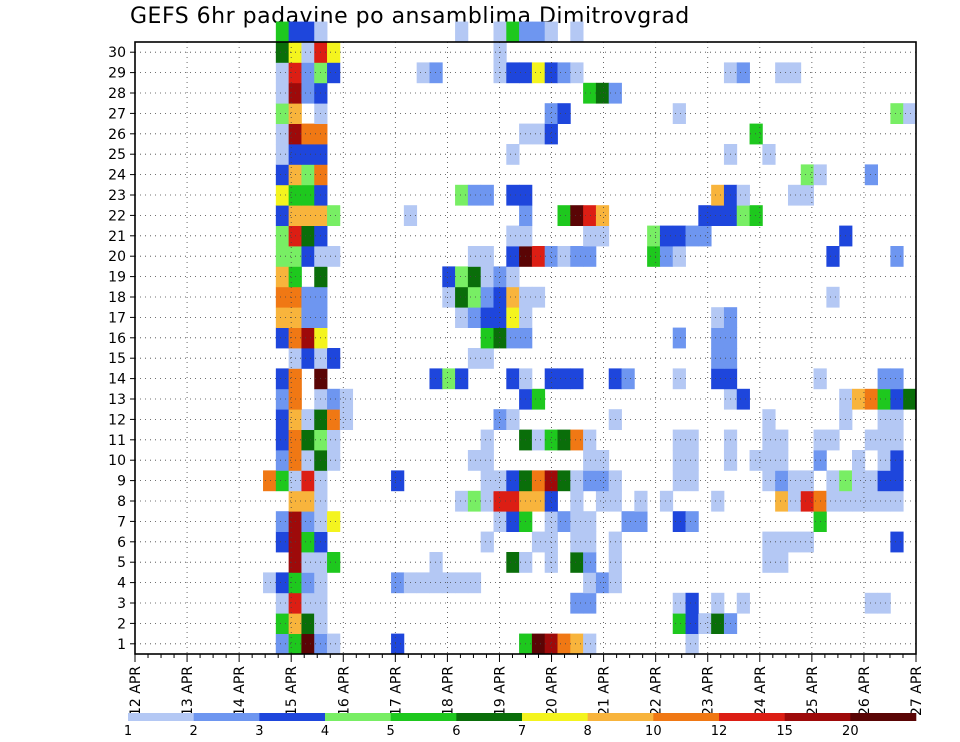 The height and width of the screenshot is (742, 960). I want to click on colorbar-label: 1, so click(128, 731).